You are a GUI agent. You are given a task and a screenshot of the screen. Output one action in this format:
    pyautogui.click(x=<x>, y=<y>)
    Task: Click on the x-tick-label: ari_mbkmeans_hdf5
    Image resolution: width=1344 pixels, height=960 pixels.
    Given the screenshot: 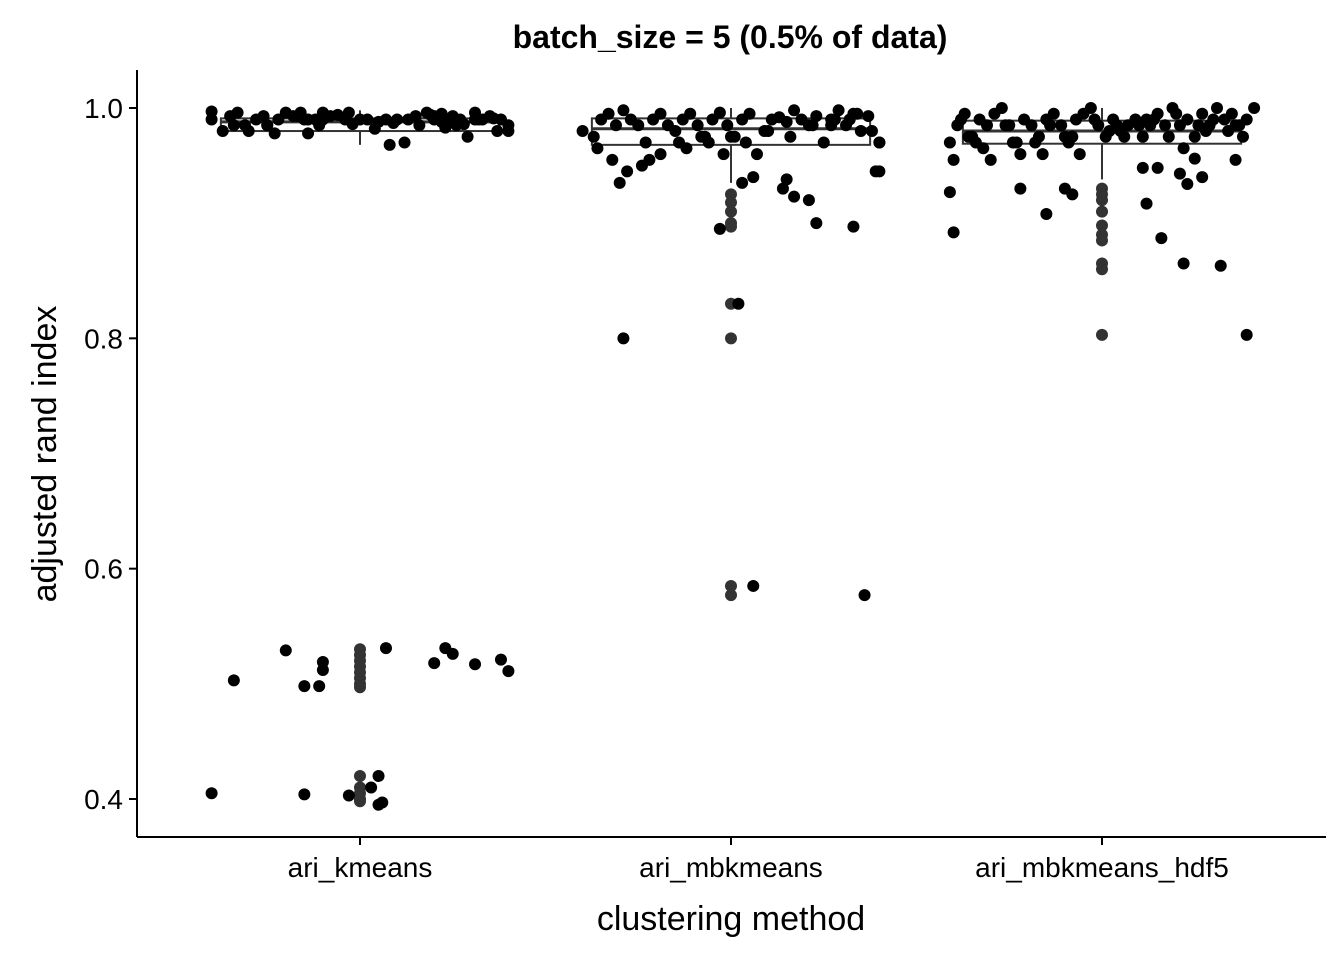 What is the action you would take?
    pyautogui.click(x=1102, y=867)
    